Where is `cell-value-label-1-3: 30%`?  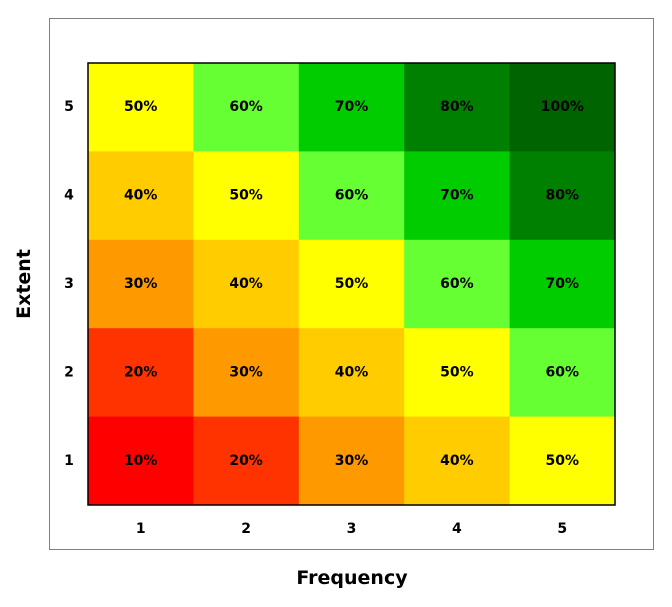
cell-value-label-1-3: 30% is located at coordinates (141, 284).